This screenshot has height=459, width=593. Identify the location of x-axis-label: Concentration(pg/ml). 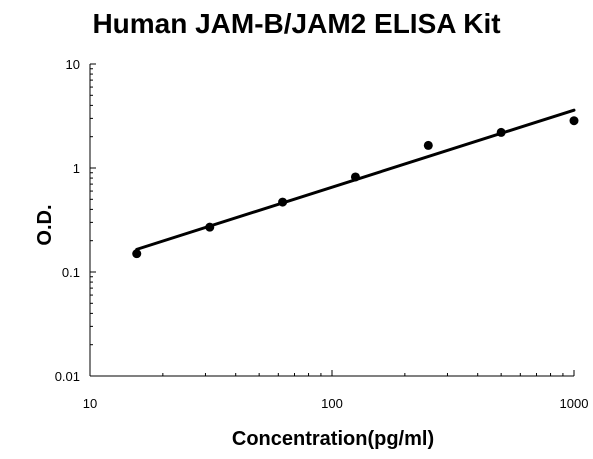
(333, 439).